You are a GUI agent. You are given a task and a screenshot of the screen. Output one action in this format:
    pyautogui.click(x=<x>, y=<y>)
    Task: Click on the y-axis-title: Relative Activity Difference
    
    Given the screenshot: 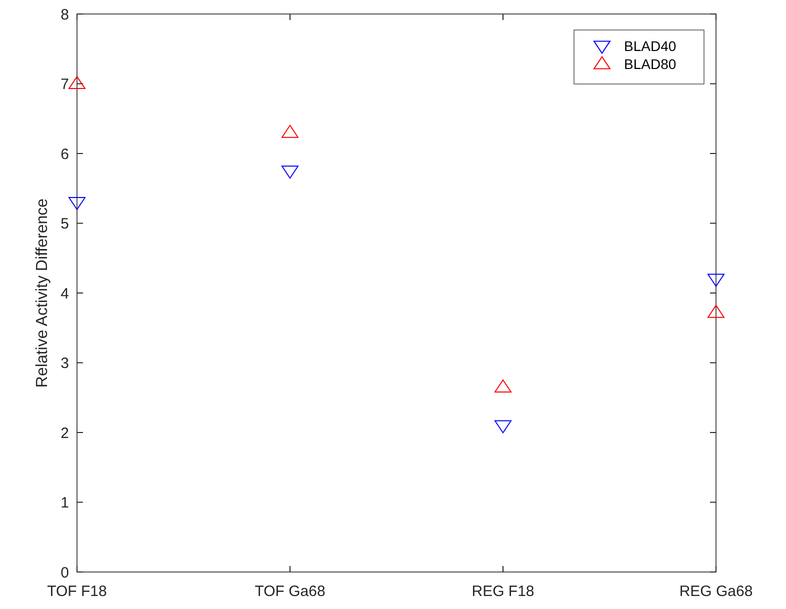 What is the action you would take?
    pyautogui.click(x=42, y=293)
    